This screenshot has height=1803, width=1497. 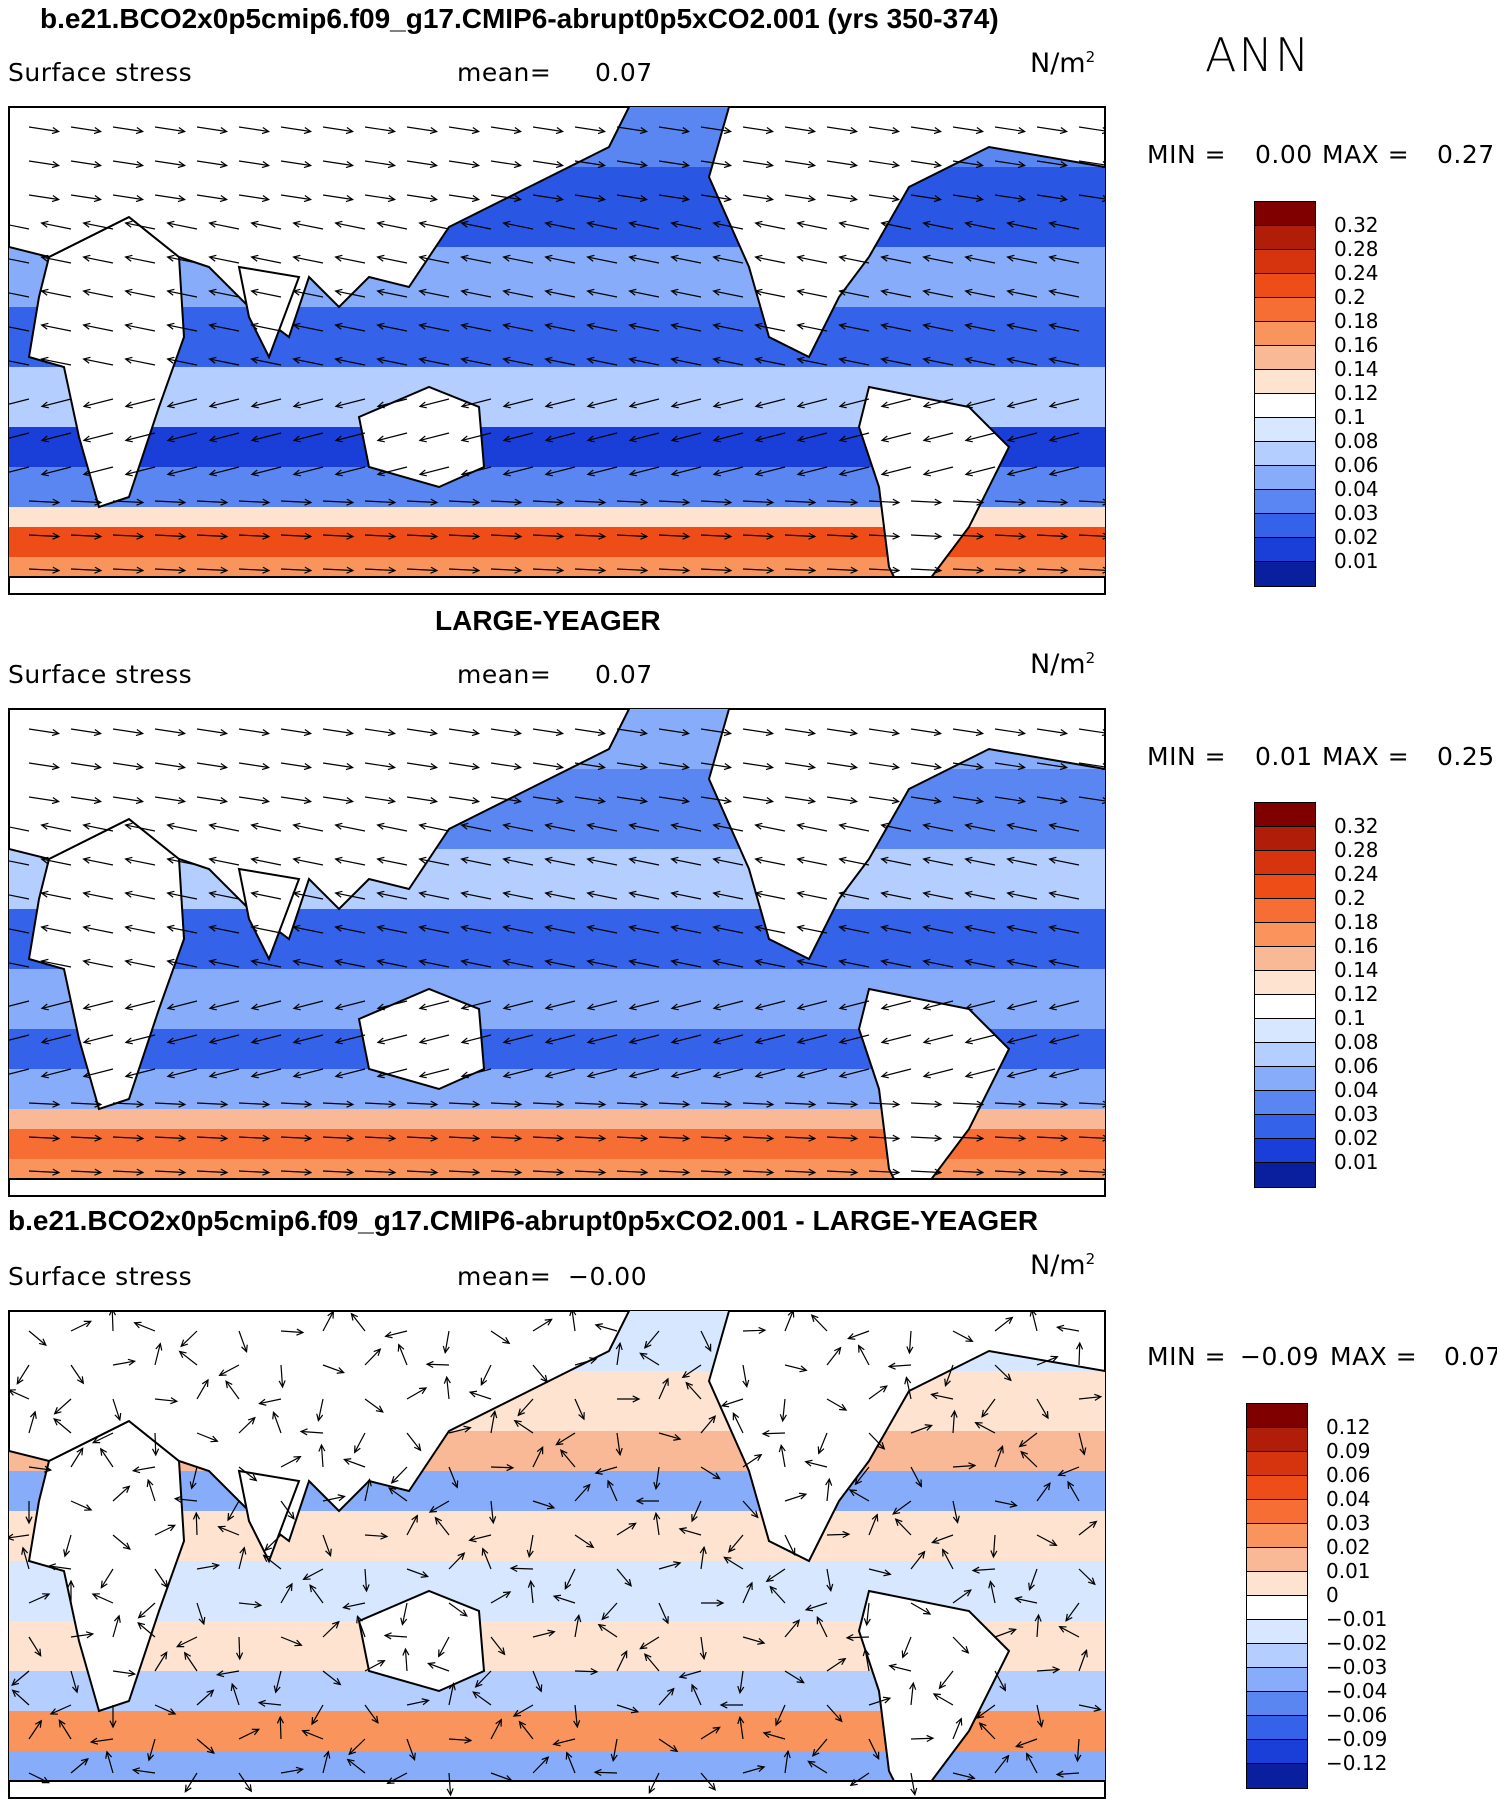 What do you see at coordinates (1356, 850) in the screenshot?
I see `colorbar-tick-label: 0.28` at bounding box center [1356, 850].